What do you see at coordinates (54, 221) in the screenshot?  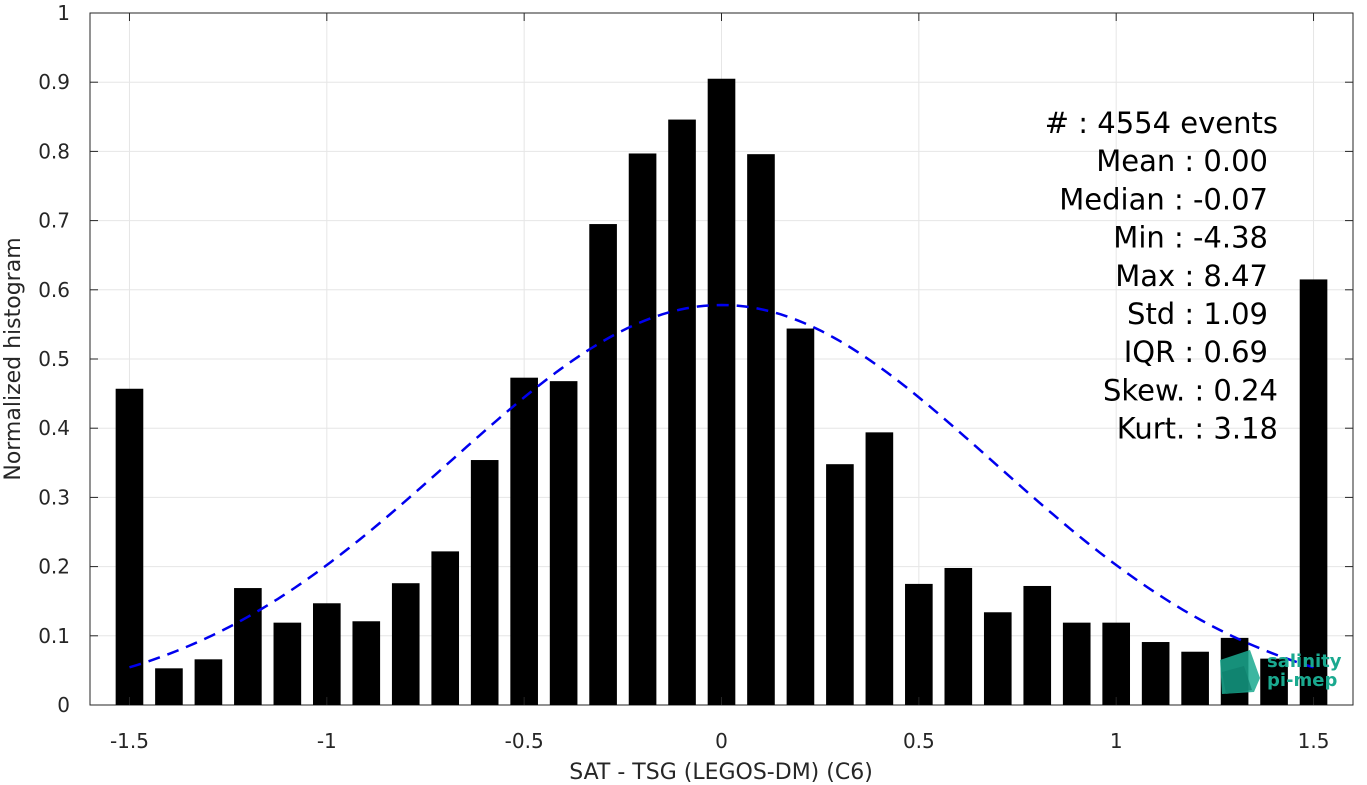 I see `y-tick-label: 0.7` at bounding box center [54, 221].